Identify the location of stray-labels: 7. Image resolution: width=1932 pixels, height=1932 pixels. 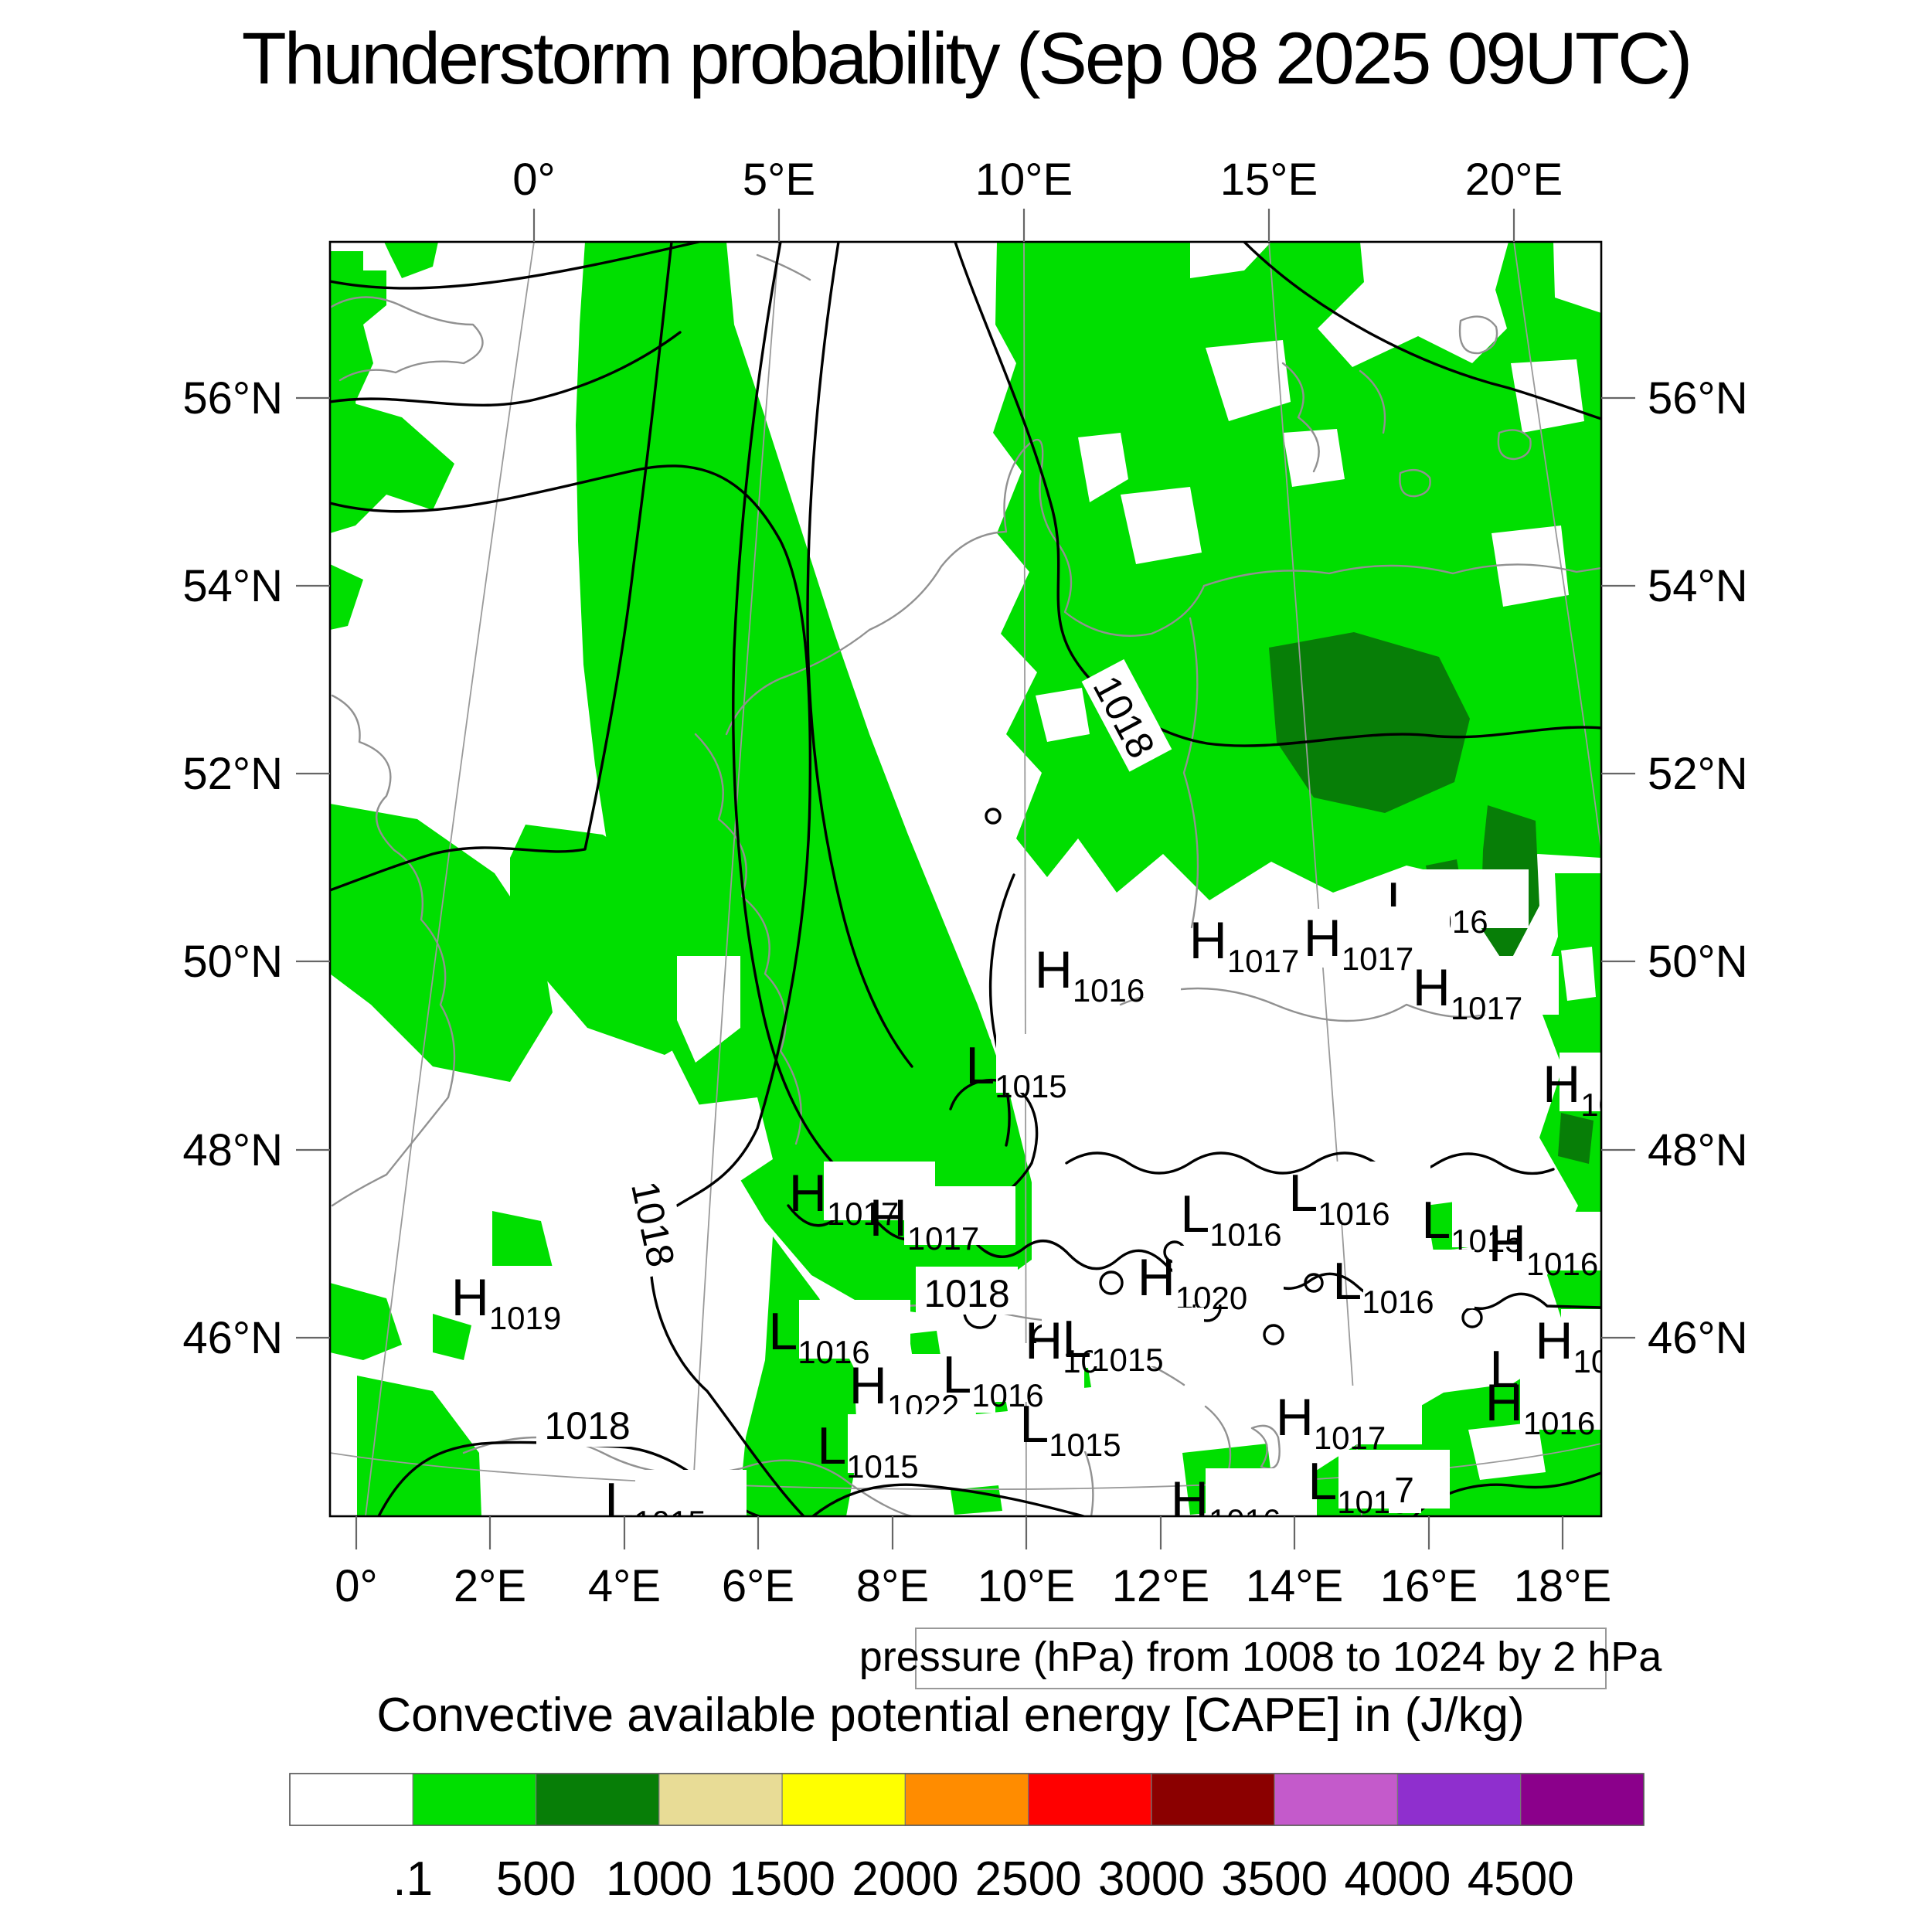
(1405, 1491).